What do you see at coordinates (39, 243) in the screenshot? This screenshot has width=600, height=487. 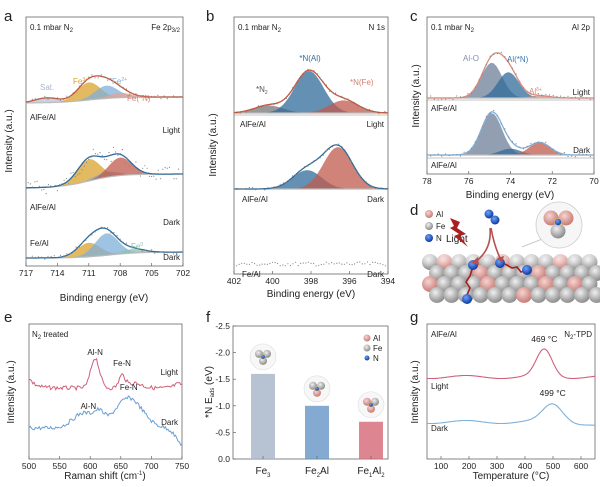 I see `panel-a-sample-label: Fe/Al` at bounding box center [39, 243].